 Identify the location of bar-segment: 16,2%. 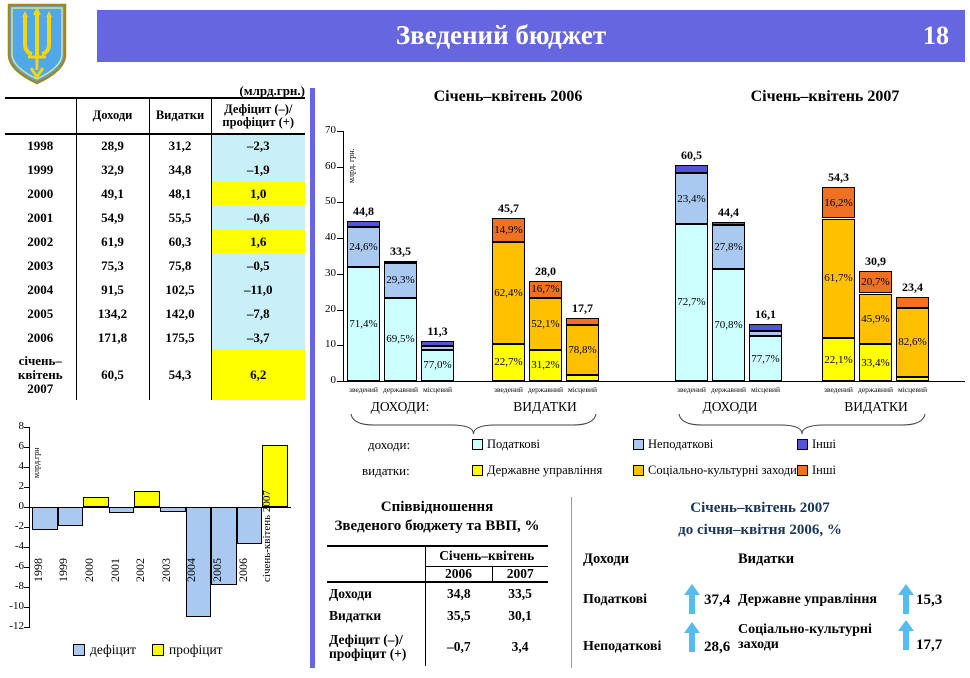
(838, 203).